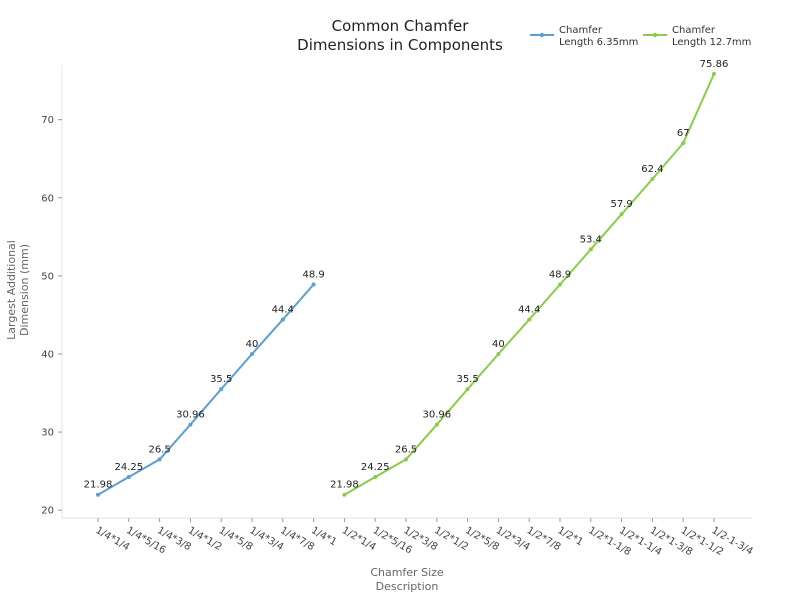 This screenshot has width=800, height=600. What do you see at coordinates (47, 198) in the screenshot?
I see `y-tick-label: 60` at bounding box center [47, 198].